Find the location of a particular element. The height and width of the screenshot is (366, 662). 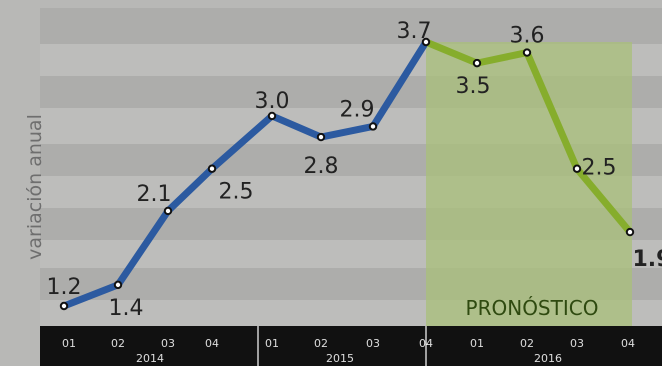

data-label: 2.9 is located at coordinates (357, 109).